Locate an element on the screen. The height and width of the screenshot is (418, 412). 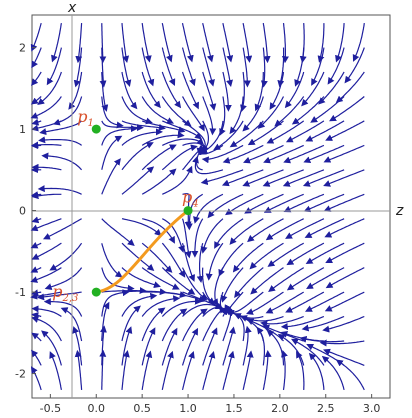
x-tick-label: 0.0 is located at coordinates (97, 408).